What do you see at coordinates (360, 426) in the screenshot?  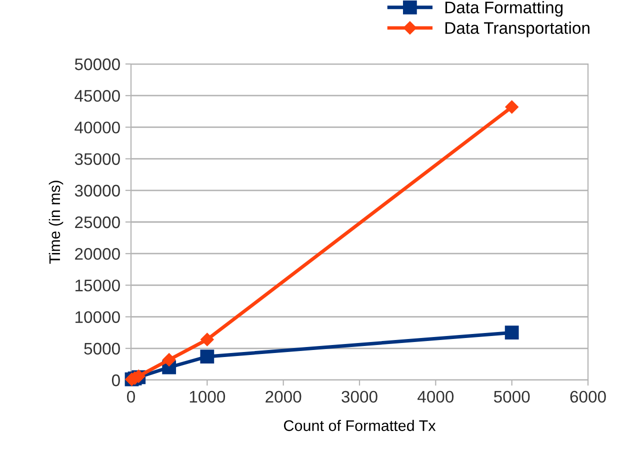 I see `x-axis-title: Count of Formatted Tx` at bounding box center [360, 426].